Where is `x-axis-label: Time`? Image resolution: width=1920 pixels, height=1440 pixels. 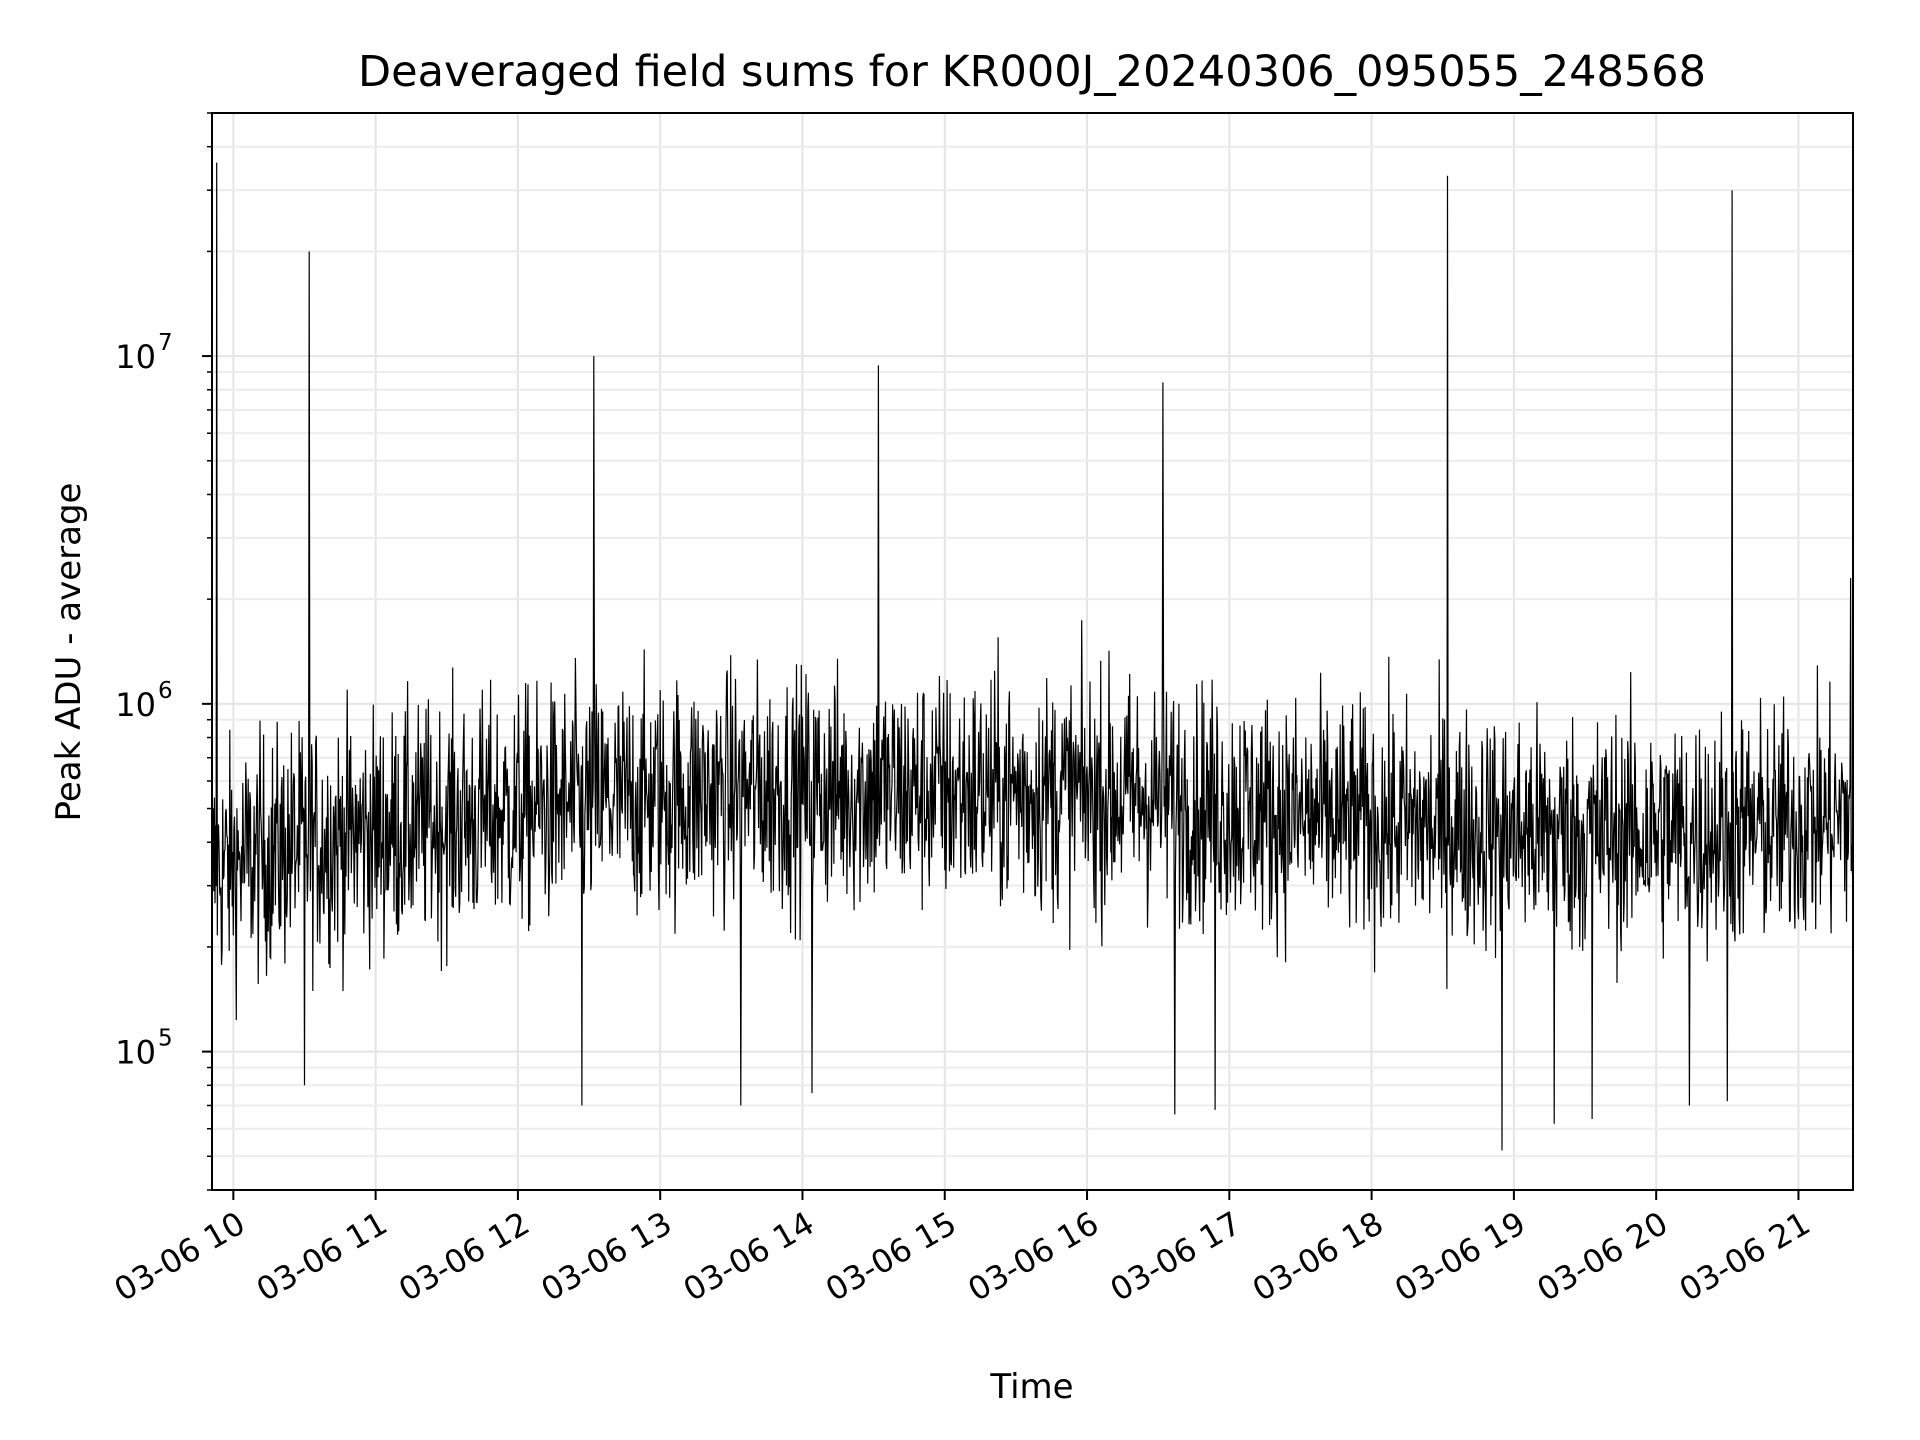 x-axis-label: Time is located at coordinates (1031, 1387).